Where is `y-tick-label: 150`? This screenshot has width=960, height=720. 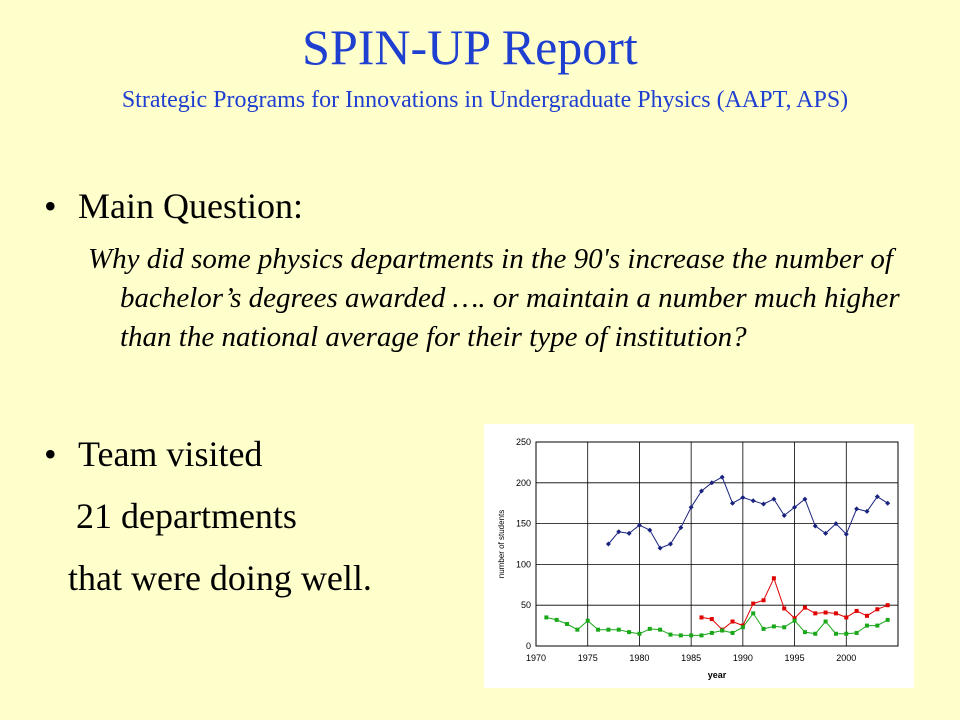
y-tick-label: 150 is located at coordinates (523, 524).